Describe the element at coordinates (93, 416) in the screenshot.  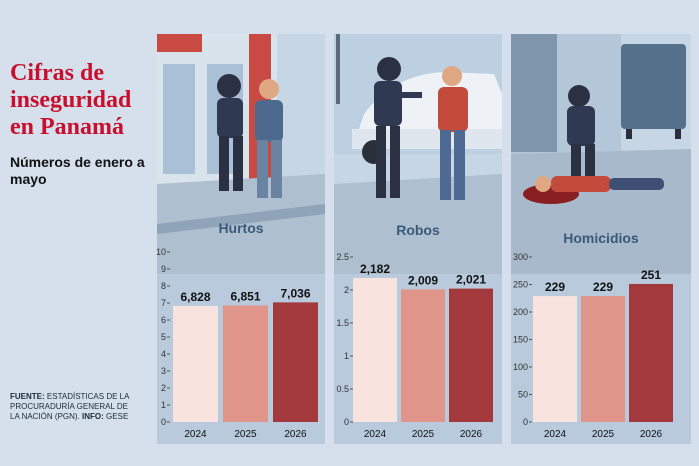
I see `info-label: INFO:` at that location.